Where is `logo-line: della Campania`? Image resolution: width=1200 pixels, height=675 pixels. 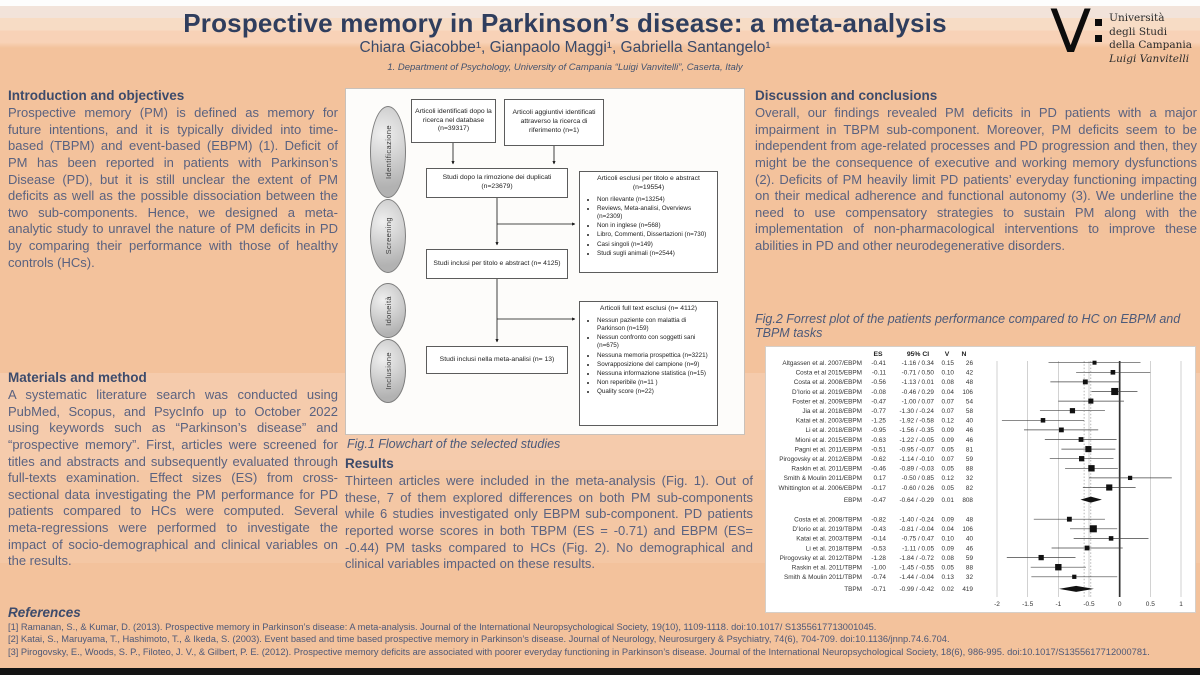
logo-line: della Campania is located at coordinates (1150, 45).